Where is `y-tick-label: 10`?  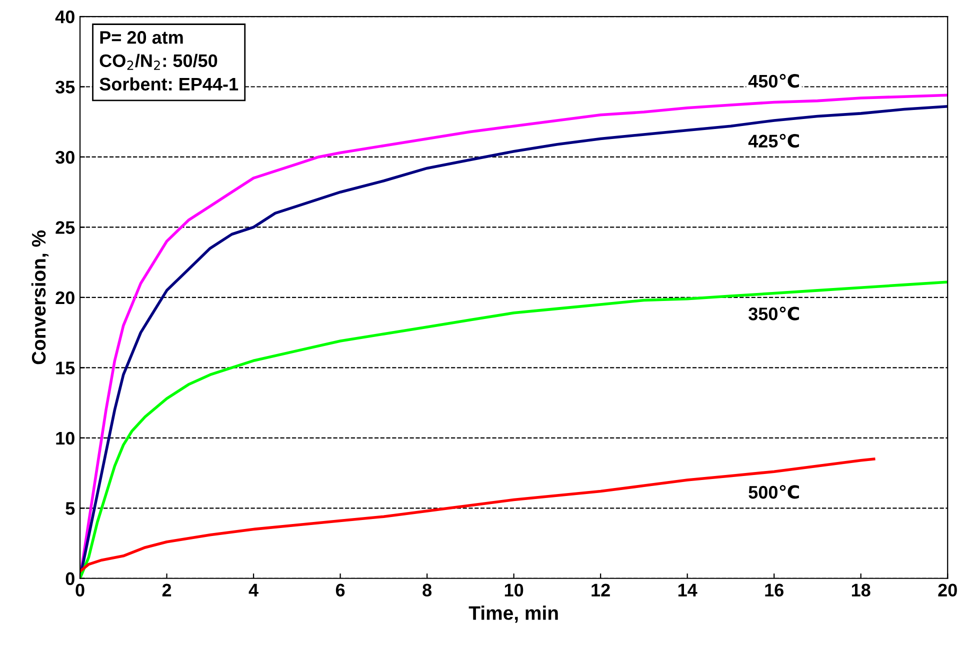
y-tick-label: 10 is located at coordinates (65, 438).